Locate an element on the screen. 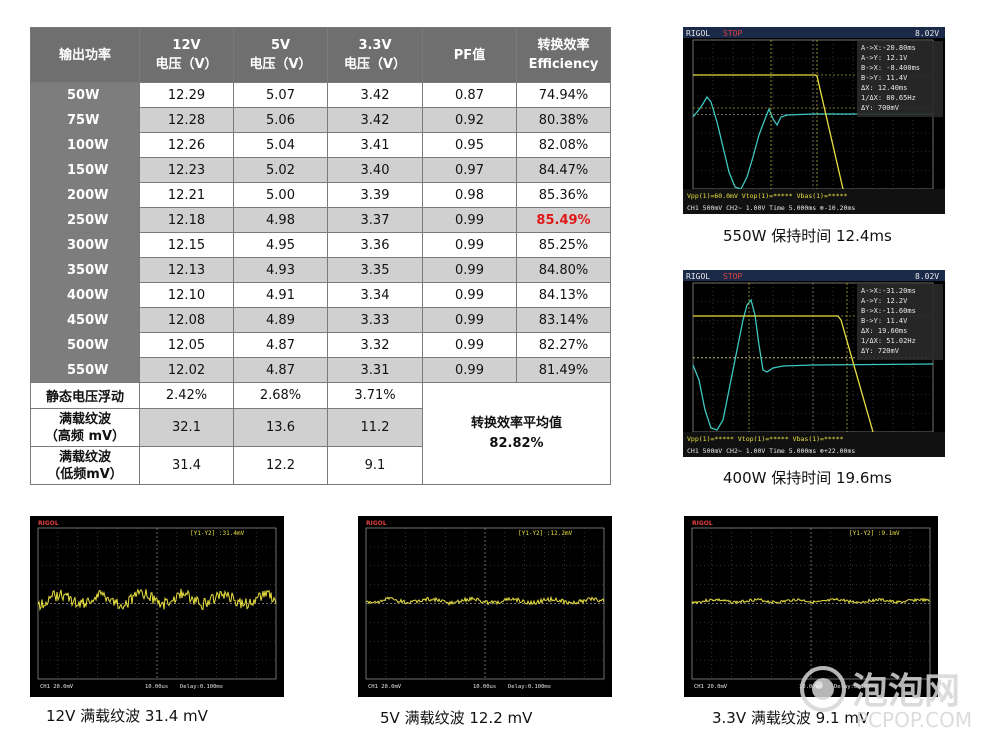 Image resolution: width=1000 pixels, height=750 pixels. ripple-high-label: 满载纹波 （高频 mV） is located at coordinates (85, 427).